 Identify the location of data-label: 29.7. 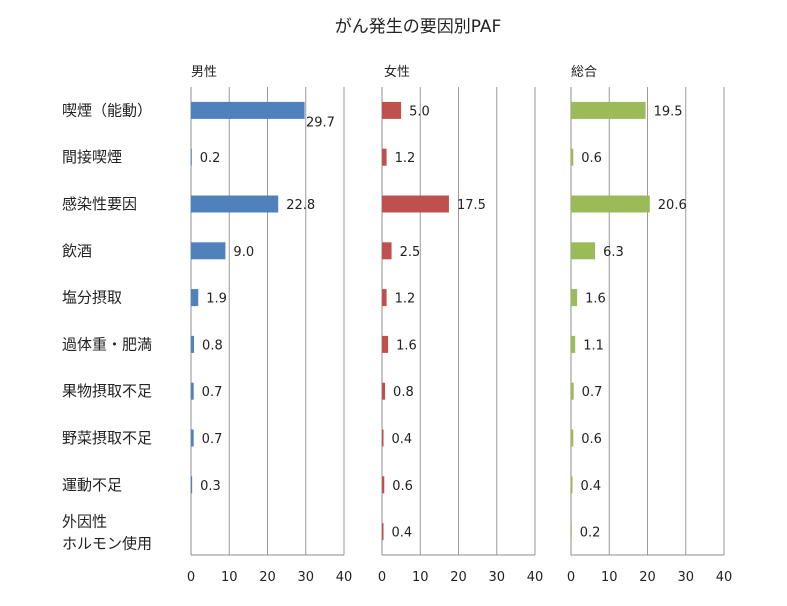
(320, 122).